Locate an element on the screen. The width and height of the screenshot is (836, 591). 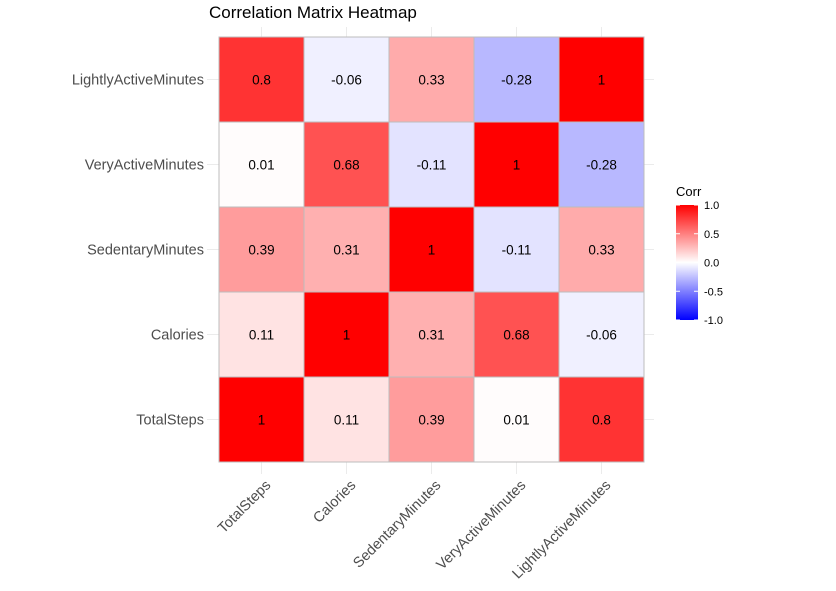
legend-colorbar is located at coordinates (687, 262).